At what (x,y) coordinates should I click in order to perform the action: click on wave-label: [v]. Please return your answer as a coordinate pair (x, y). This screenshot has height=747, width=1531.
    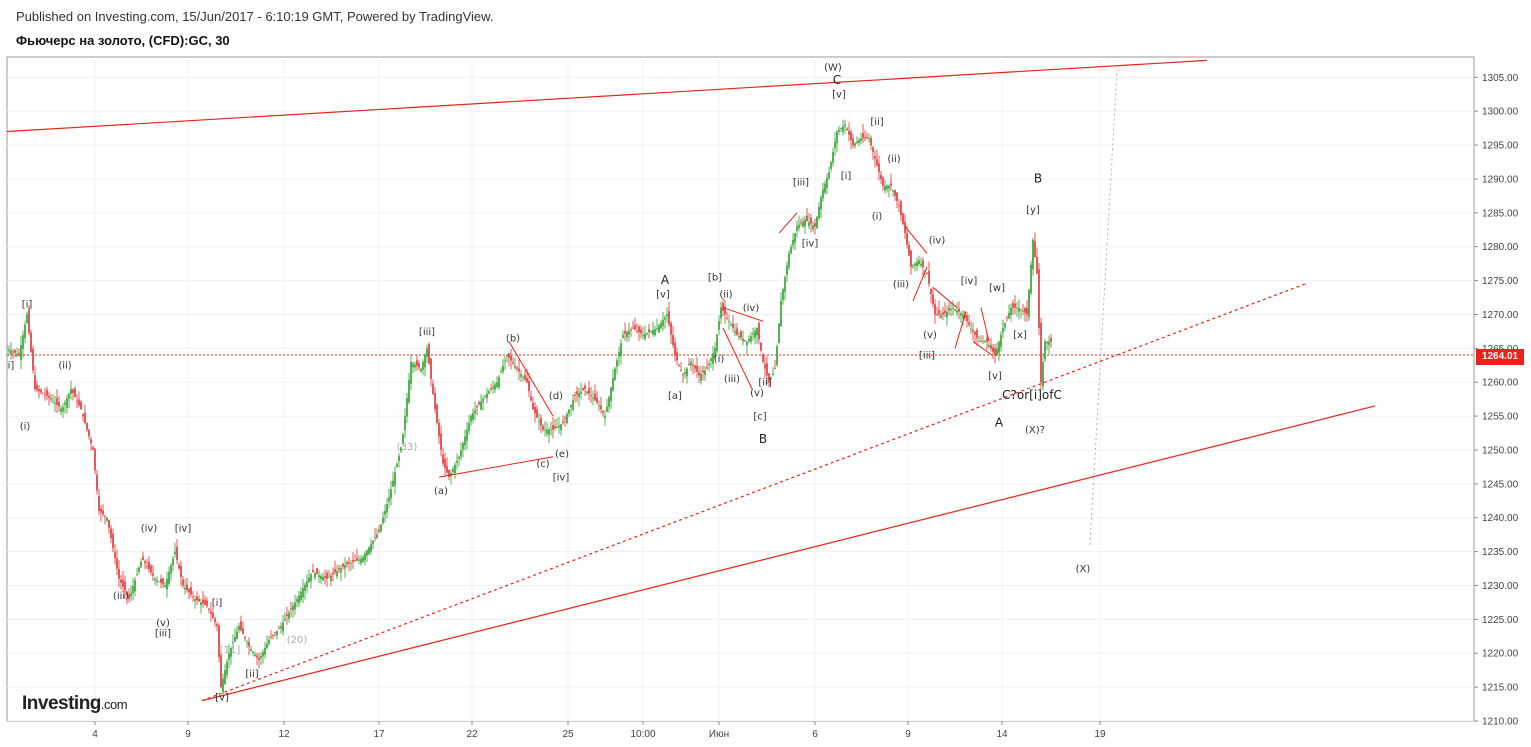
    Looking at the image, I should click on (222, 698).